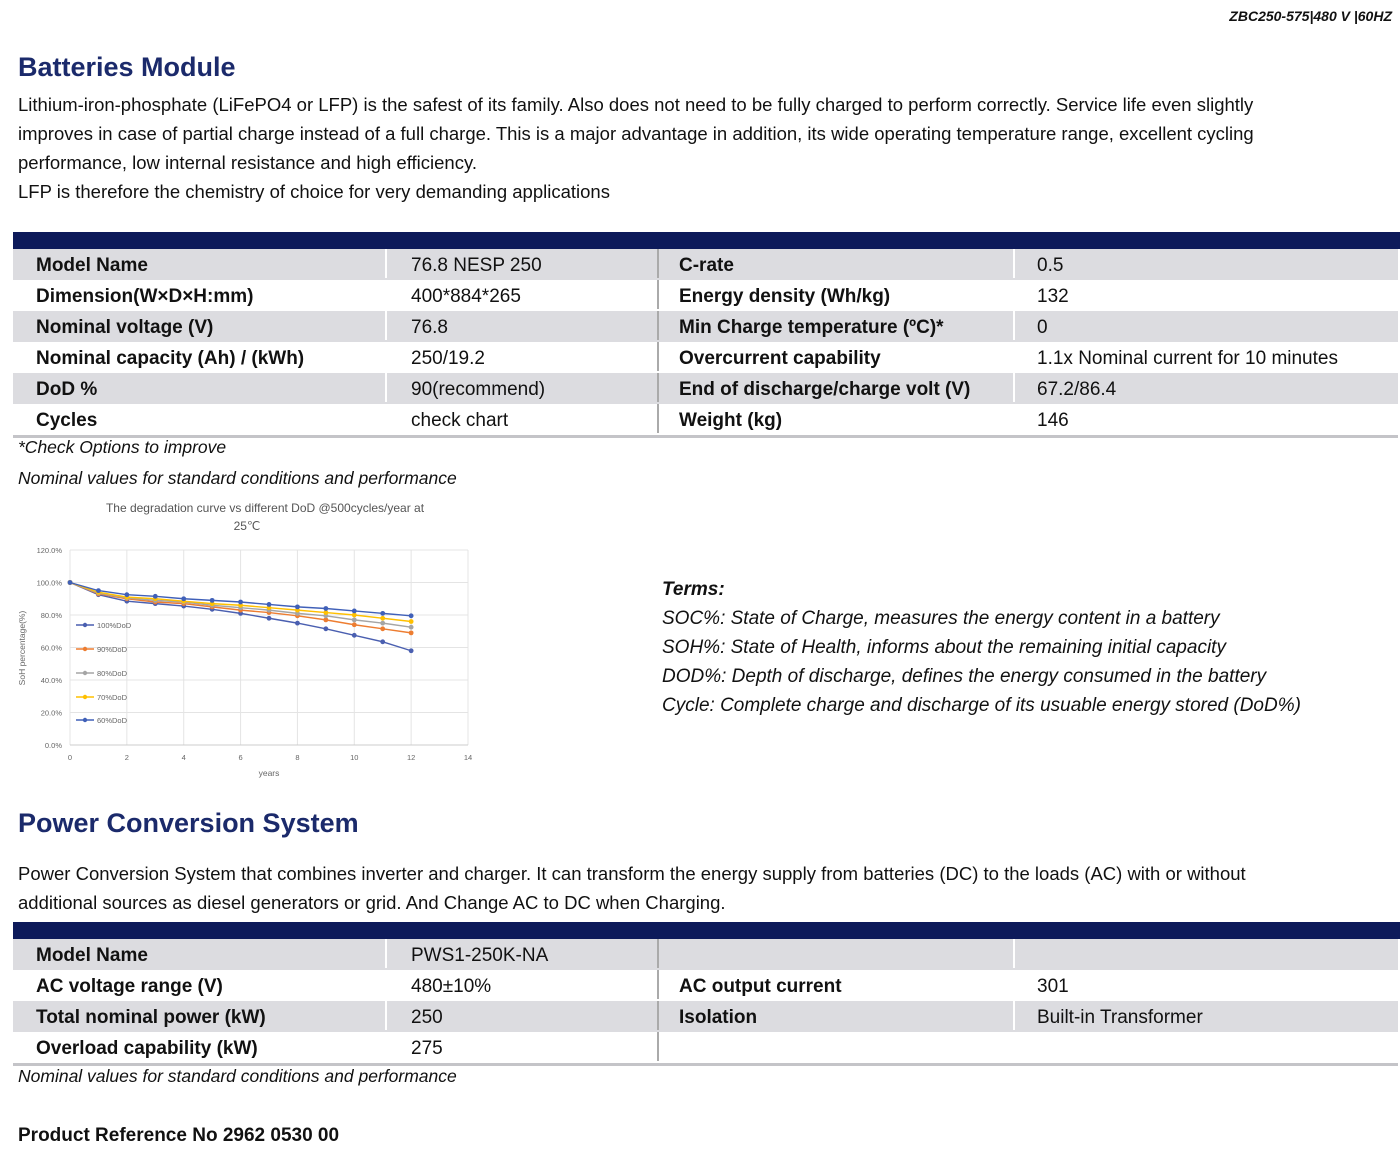  What do you see at coordinates (835, 294) in the screenshot?
I see `spec-label: Energy density (Wh/kg)` at bounding box center [835, 294].